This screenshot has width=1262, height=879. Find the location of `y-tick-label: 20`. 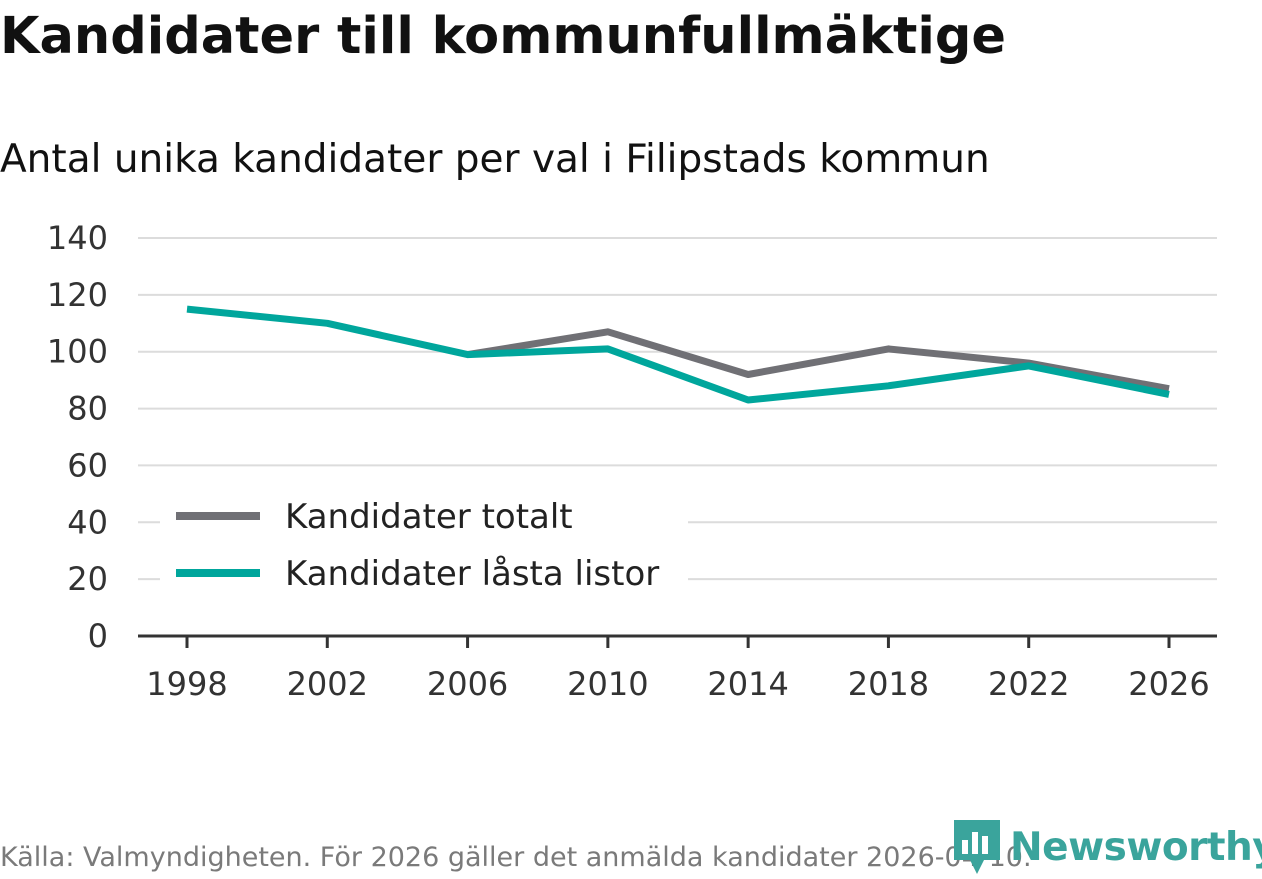

y-tick-label: 20 is located at coordinates (87, 579).